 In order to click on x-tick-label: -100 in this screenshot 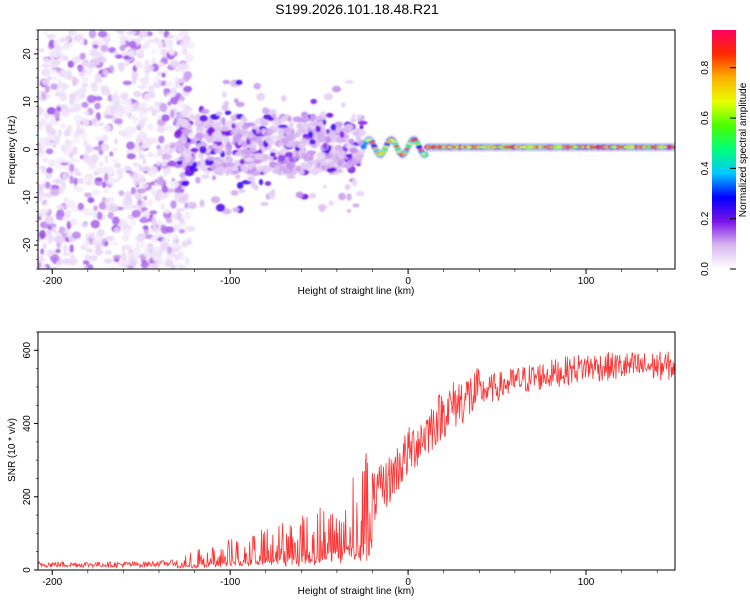, I will do `click(230, 281)`.